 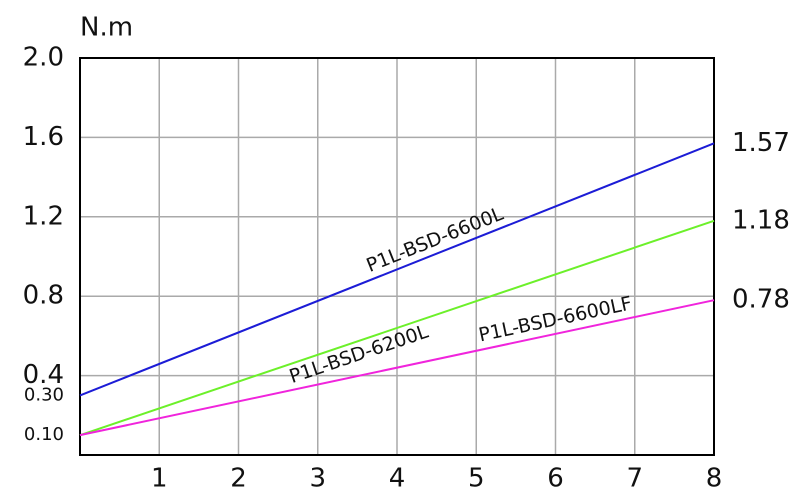 What do you see at coordinates (317, 479) in the screenshot?
I see `x-tick-label: 3` at bounding box center [317, 479].